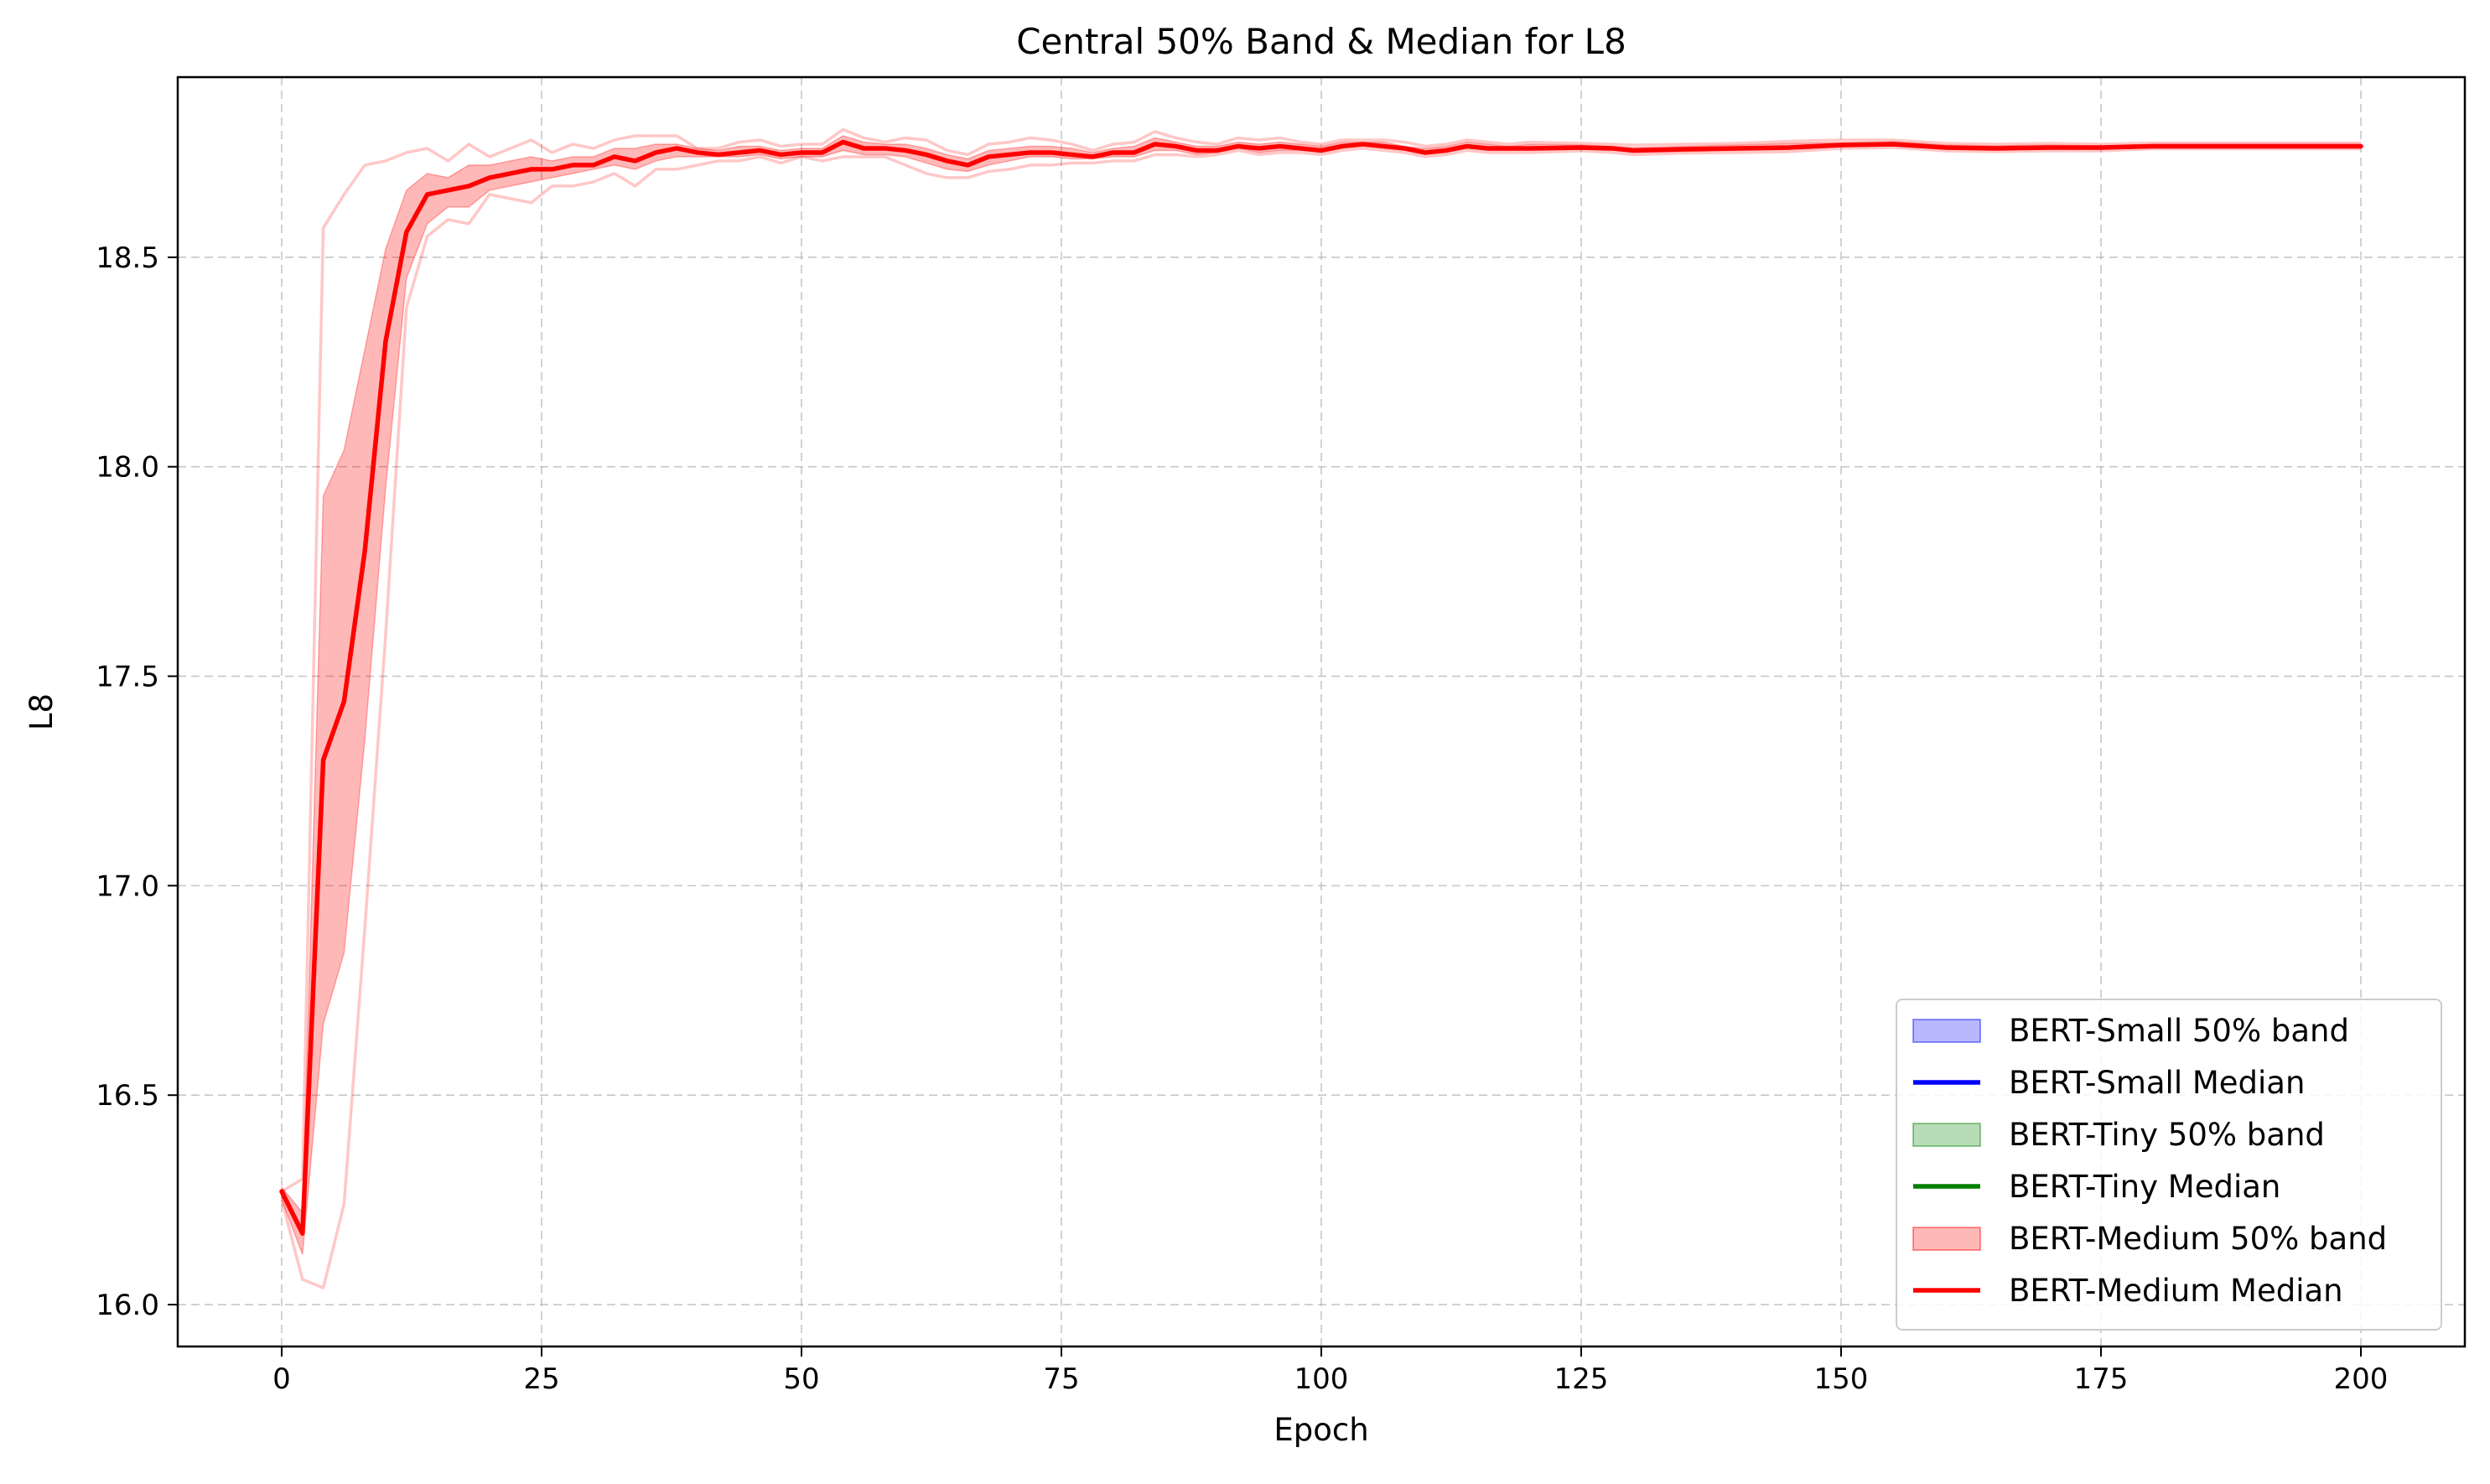  I want to click on legend-label: BERT-Tiny 50% band, so click(2167, 1135).